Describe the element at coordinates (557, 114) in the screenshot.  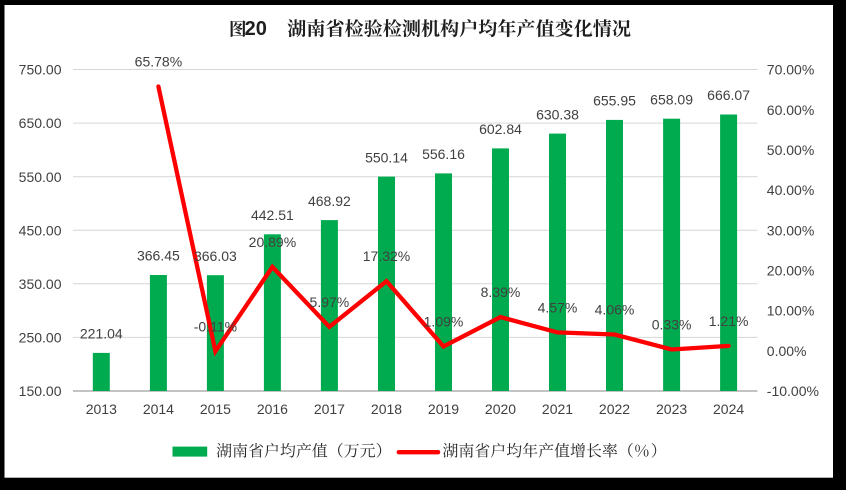
I see `svg-text: 630.38` at that location.